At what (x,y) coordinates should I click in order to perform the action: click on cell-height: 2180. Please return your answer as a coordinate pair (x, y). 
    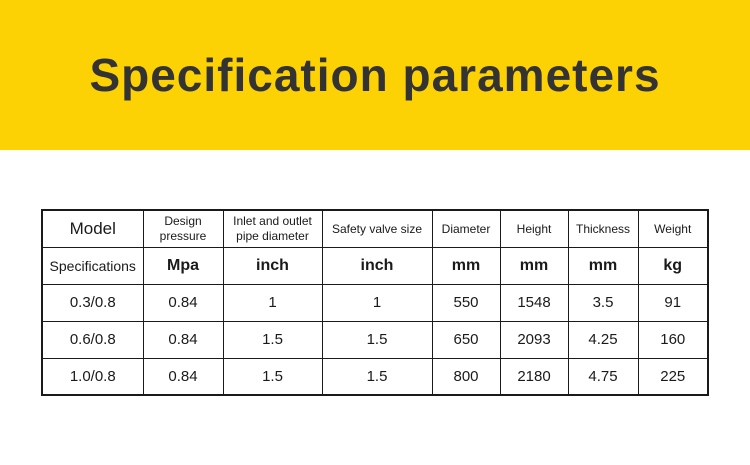
    Looking at the image, I should click on (534, 376).